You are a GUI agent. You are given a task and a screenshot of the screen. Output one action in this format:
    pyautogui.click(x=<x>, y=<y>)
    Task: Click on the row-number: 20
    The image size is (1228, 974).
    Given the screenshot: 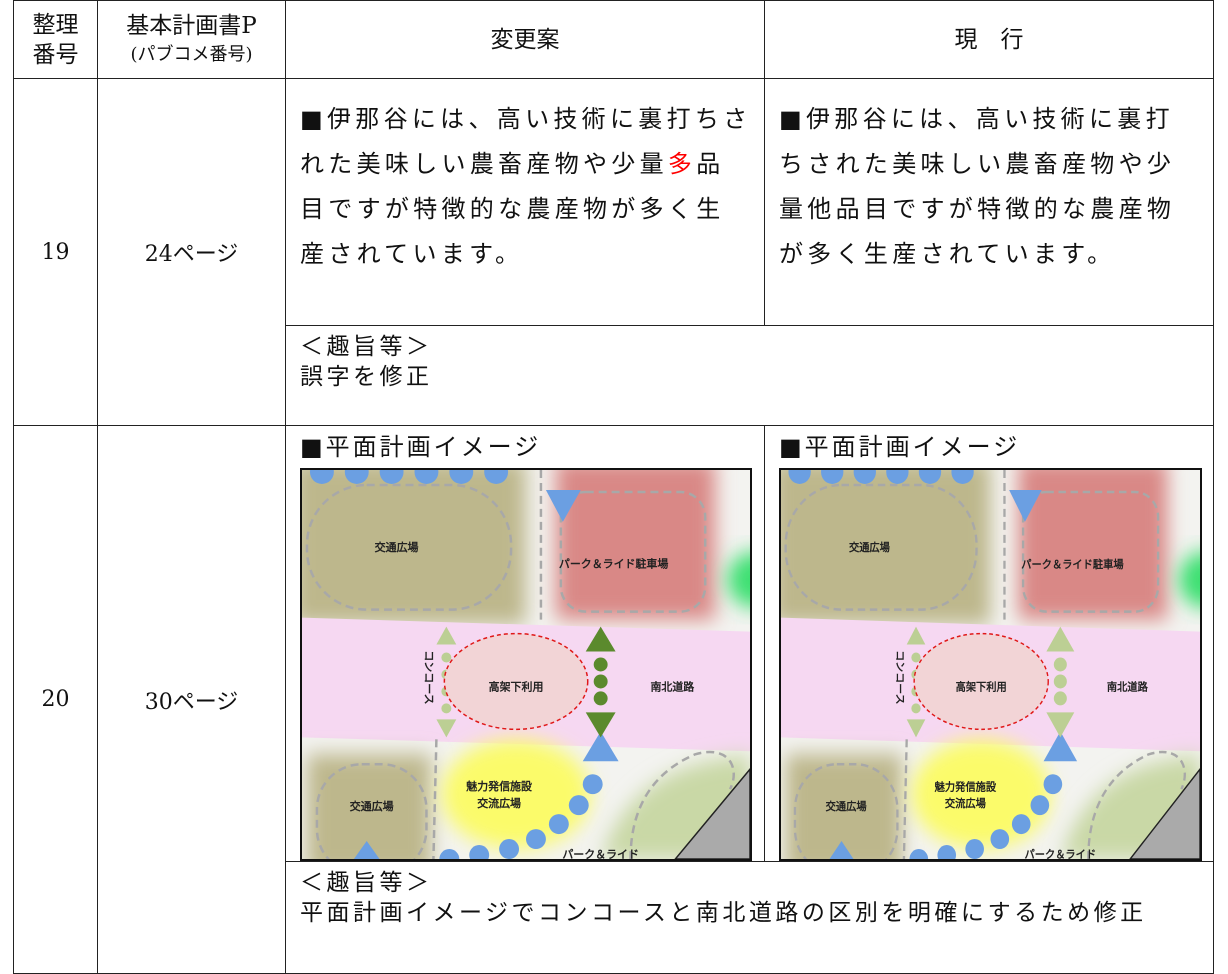 What is the action you would take?
    pyautogui.click(x=55, y=699)
    